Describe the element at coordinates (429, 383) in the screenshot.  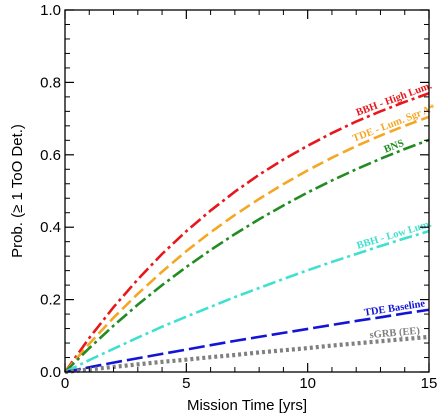
I see `x-tick-label: 15` at that location.